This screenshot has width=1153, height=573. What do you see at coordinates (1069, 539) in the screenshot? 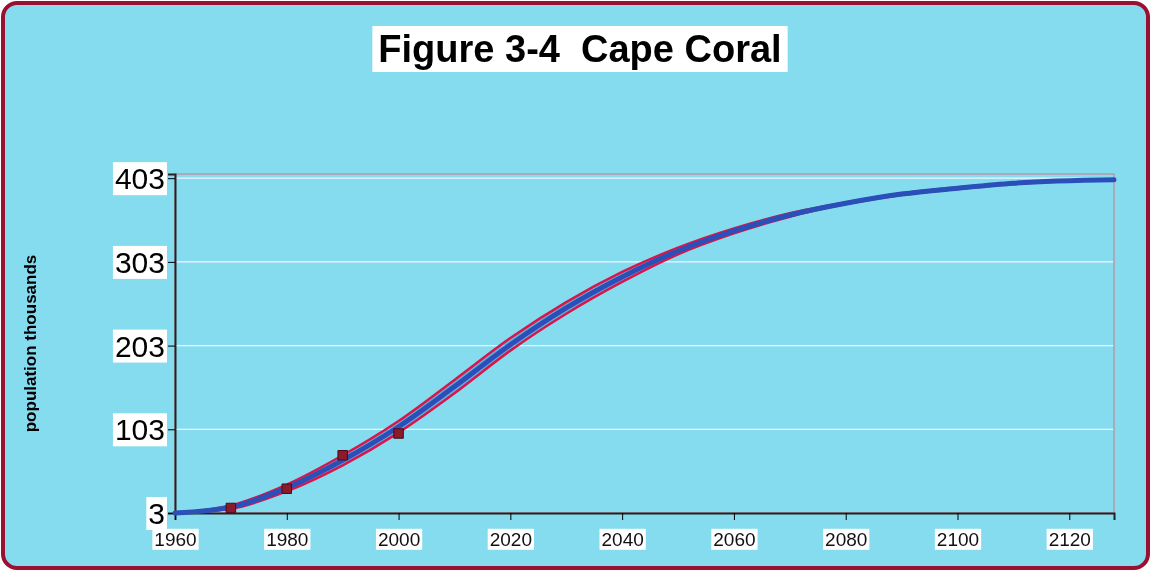
I see `x-tick-label: 2120` at bounding box center [1069, 539].